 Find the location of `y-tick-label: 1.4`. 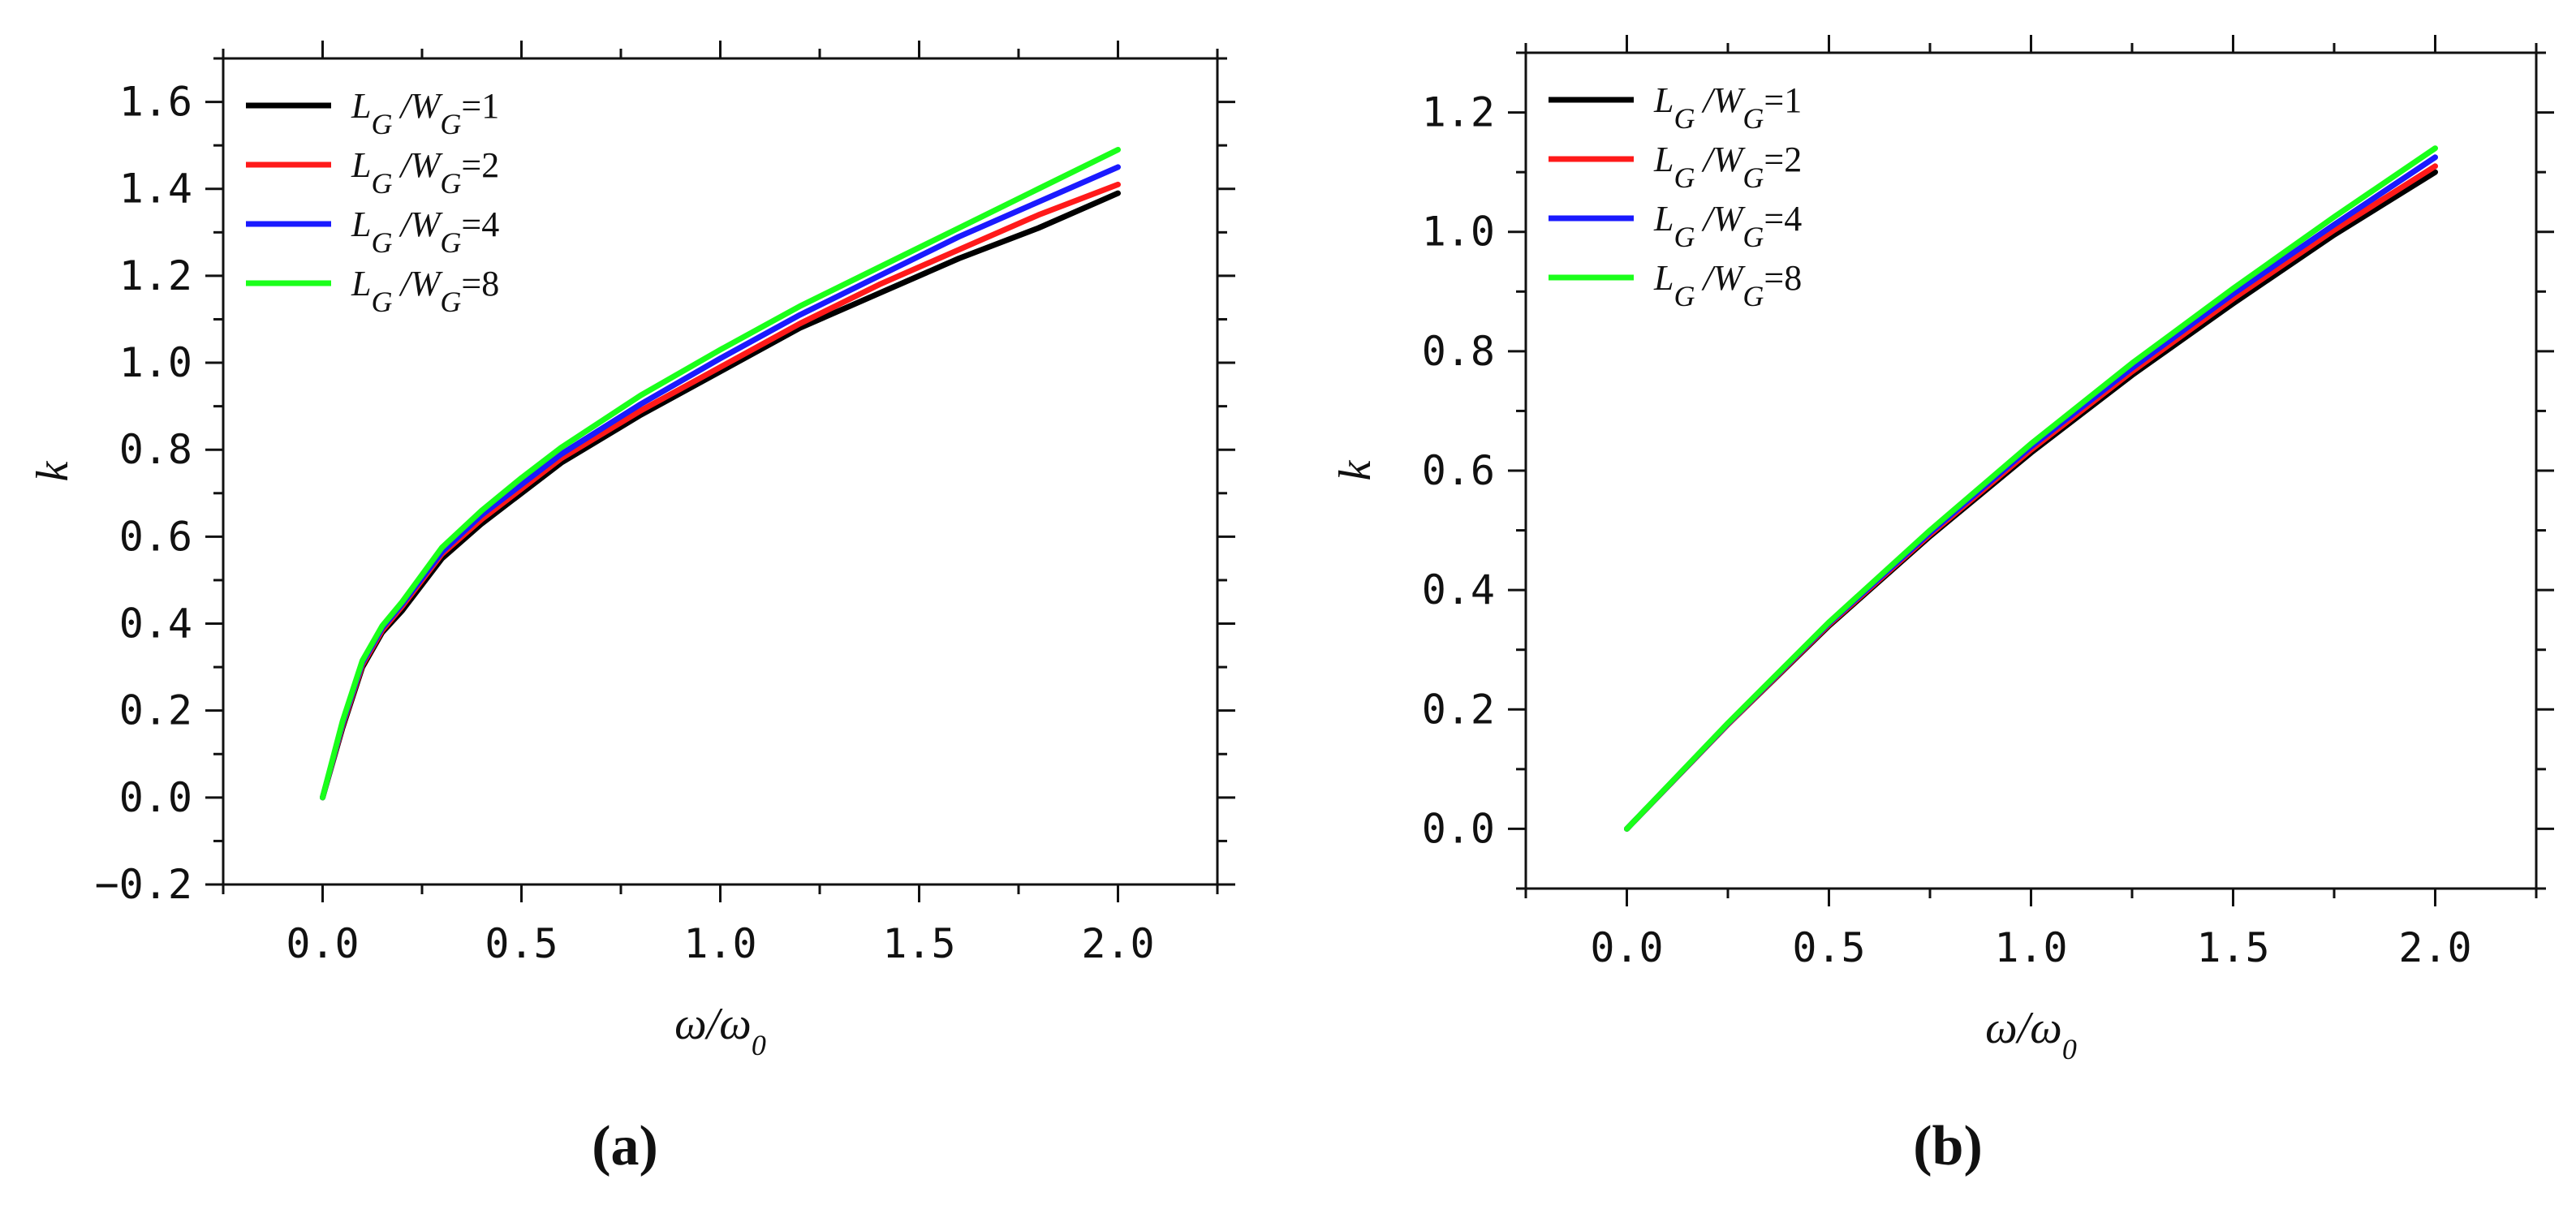

y-tick-label: 1.4 is located at coordinates (156, 189).